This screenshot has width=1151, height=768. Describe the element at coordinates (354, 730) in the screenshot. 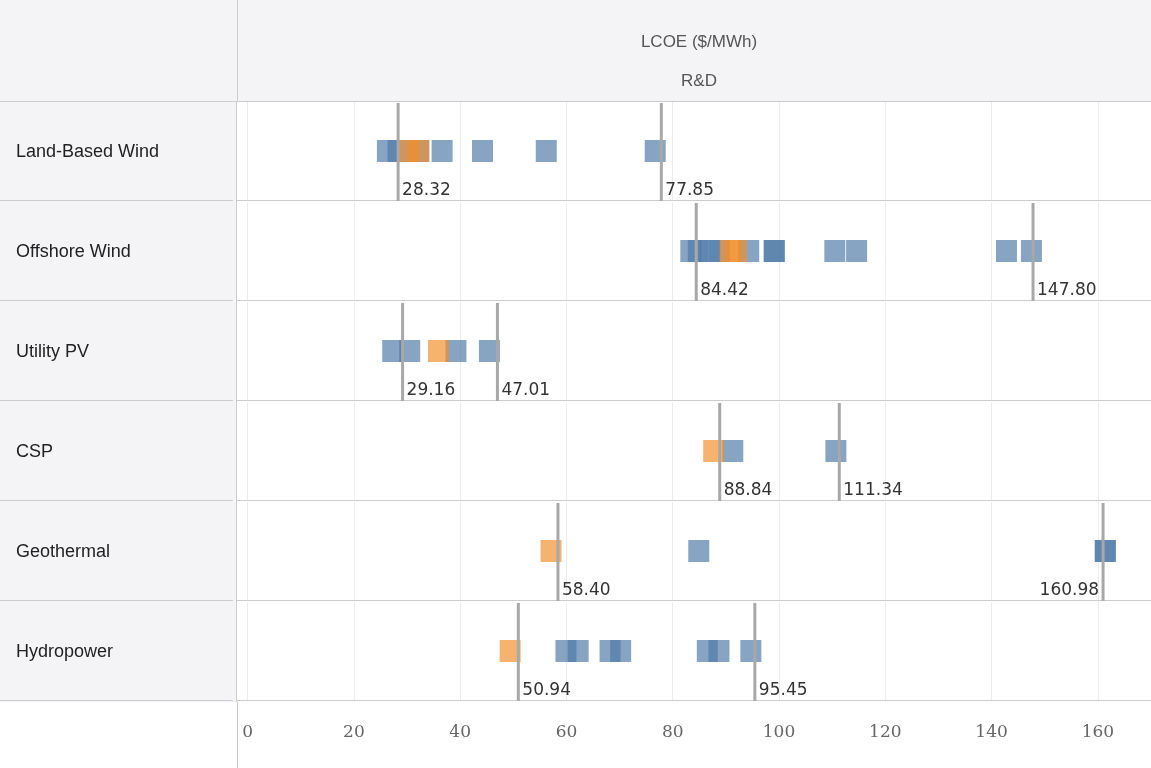

I see `x-tick-label: 20` at that location.